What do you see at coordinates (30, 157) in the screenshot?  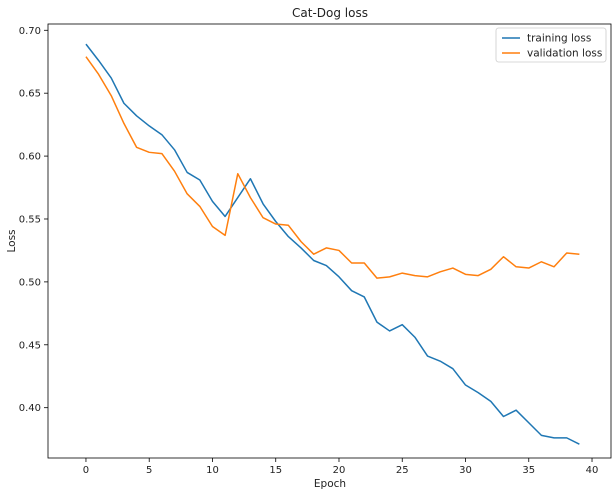 I see `y-tick-label: 0.60` at bounding box center [30, 157].